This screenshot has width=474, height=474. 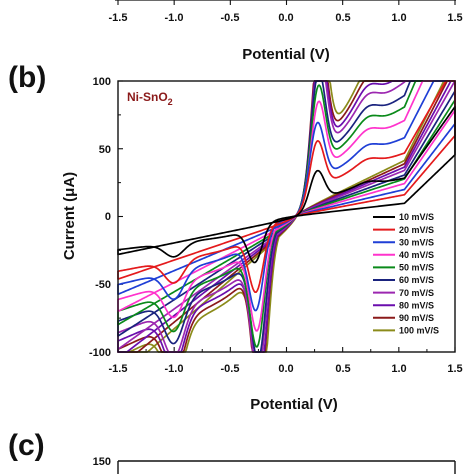 What do you see at coordinates (416, 242) in the screenshot?
I see `legend-label: 30 mV/S` at bounding box center [416, 242].